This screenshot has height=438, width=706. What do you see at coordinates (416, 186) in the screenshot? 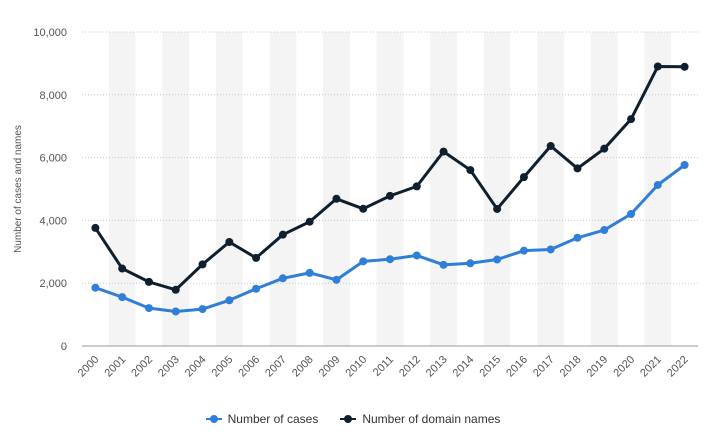
I see `data-point-domain-names-2012` at bounding box center [416, 186].